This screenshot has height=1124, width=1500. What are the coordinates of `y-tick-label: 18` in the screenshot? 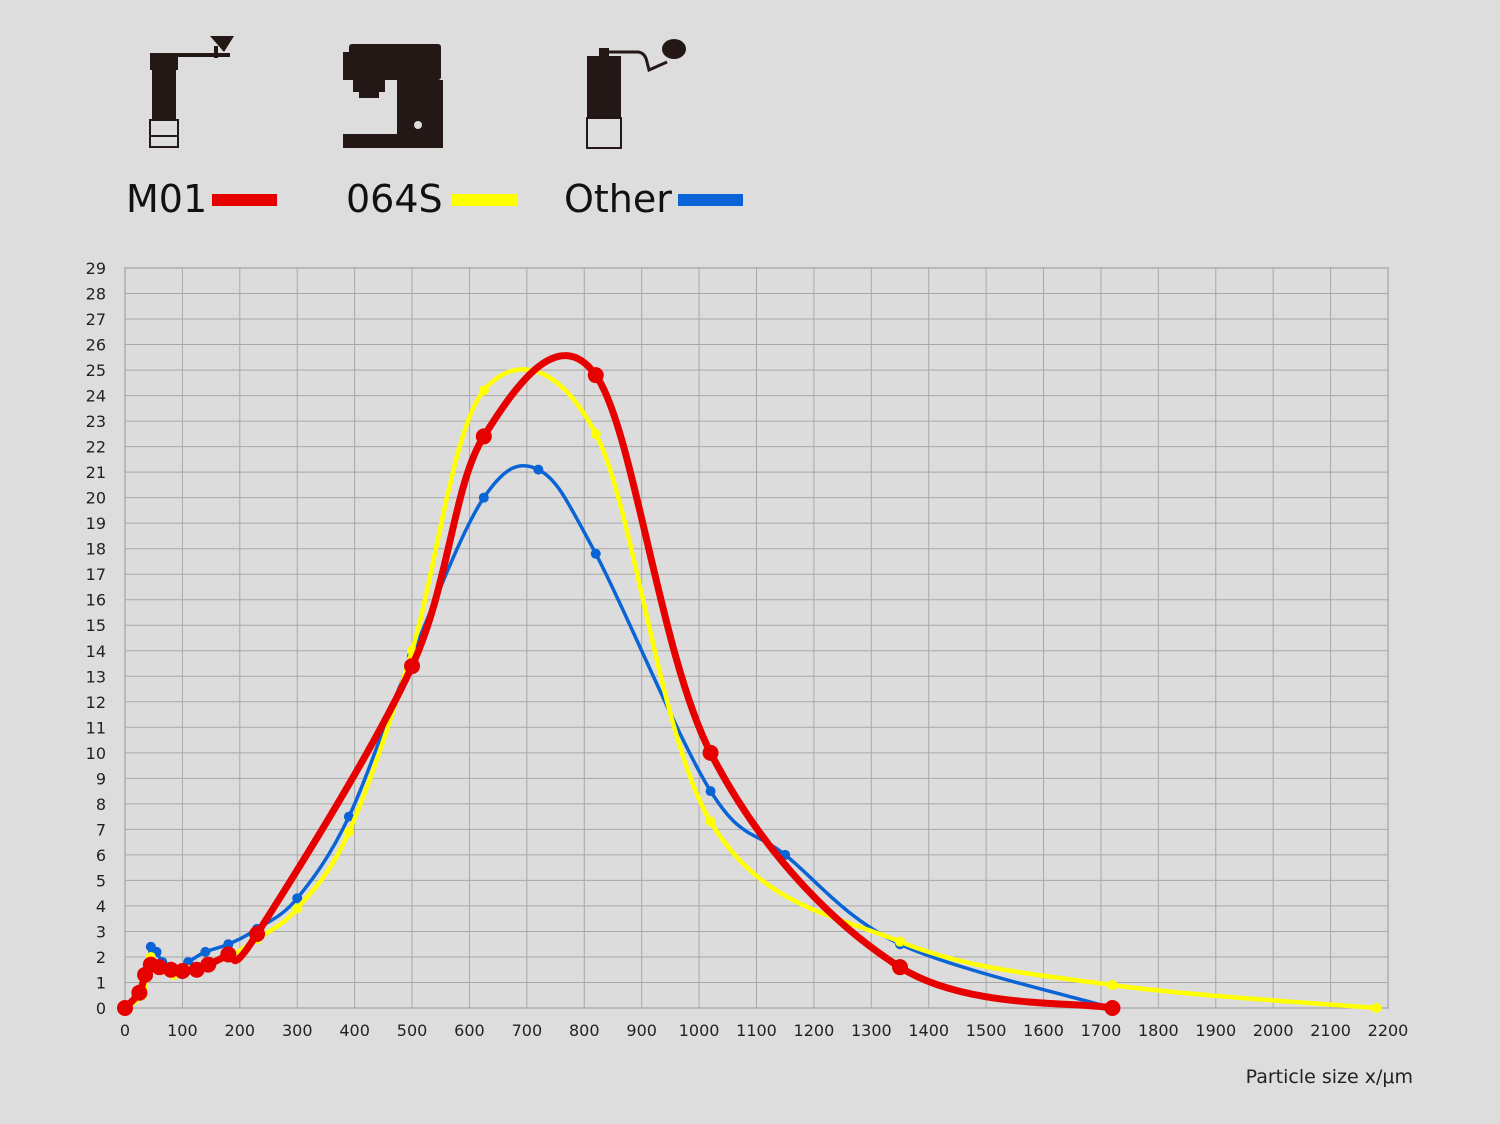 It's located at (96, 549).